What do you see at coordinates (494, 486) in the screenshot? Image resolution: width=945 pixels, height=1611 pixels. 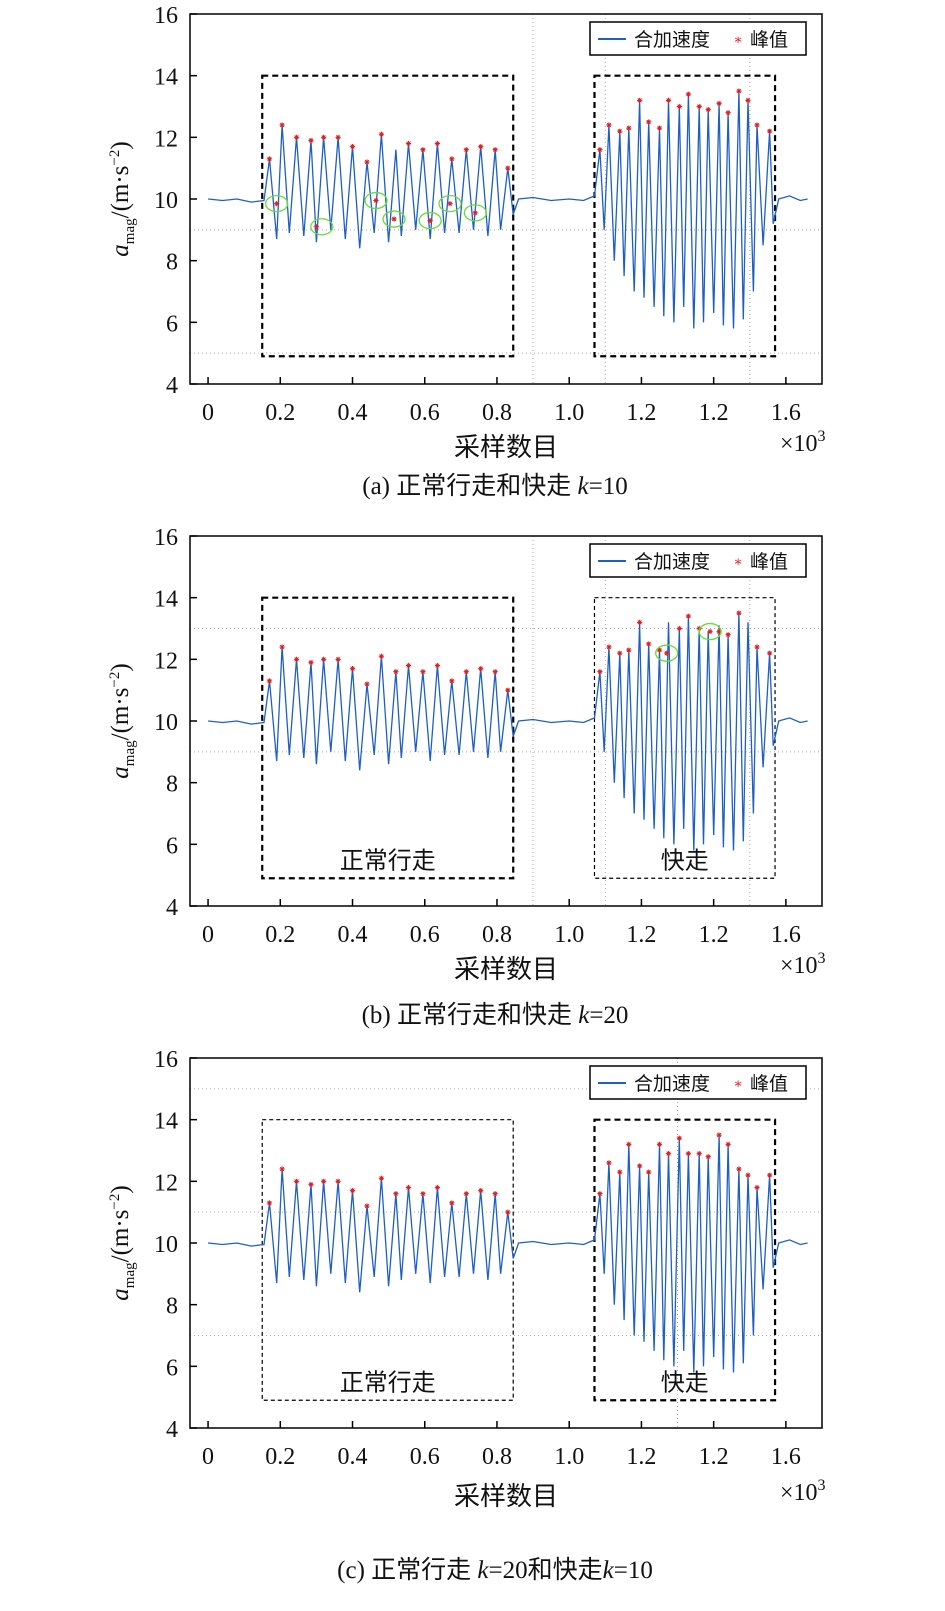 I see `caption: (a) 正常行走和快走 k=10` at bounding box center [494, 486].